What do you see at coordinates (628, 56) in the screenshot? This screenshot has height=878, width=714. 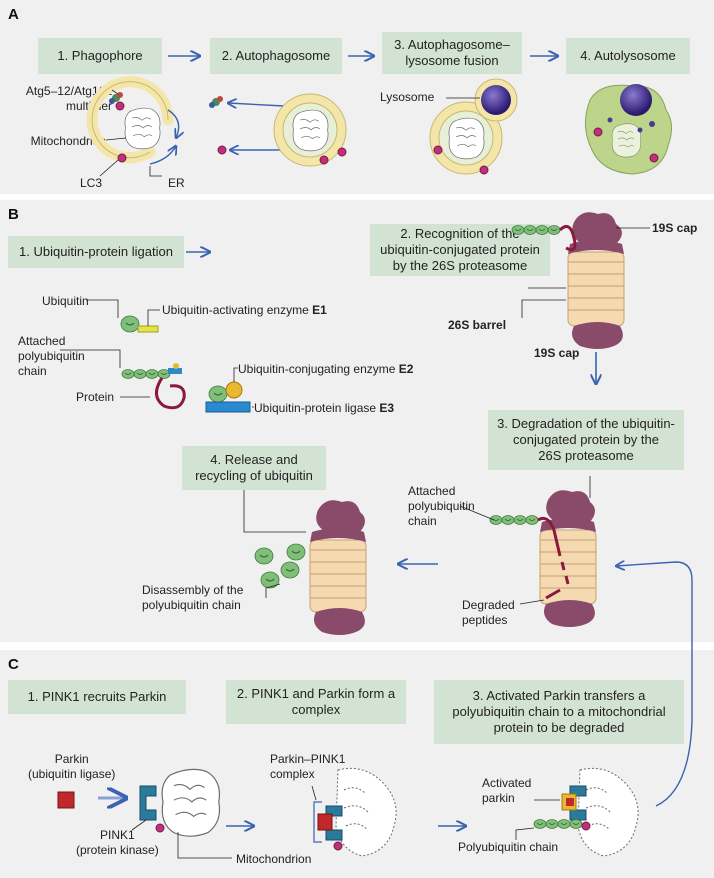 I see `step-a4: 4. Autolysosome` at bounding box center [628, 56].